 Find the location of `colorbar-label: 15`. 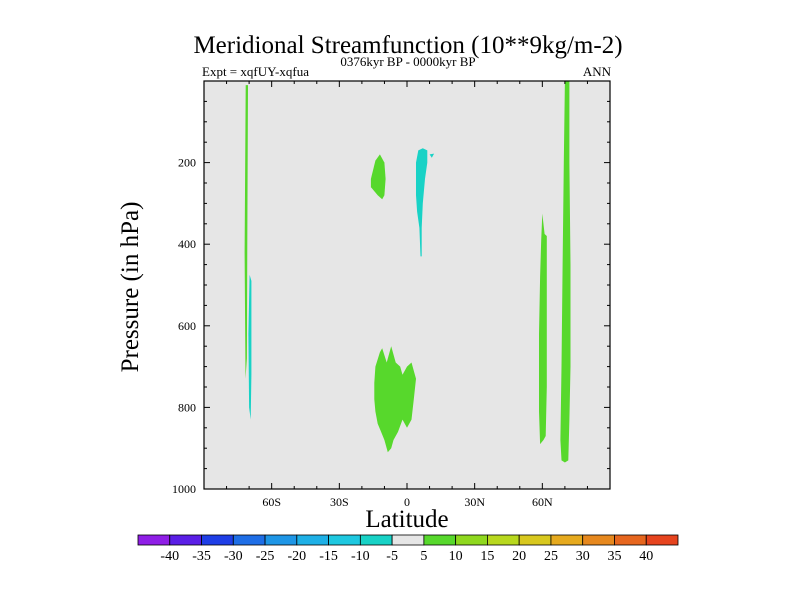

colorbar-label: 15 is located at coordinates (487, 556).